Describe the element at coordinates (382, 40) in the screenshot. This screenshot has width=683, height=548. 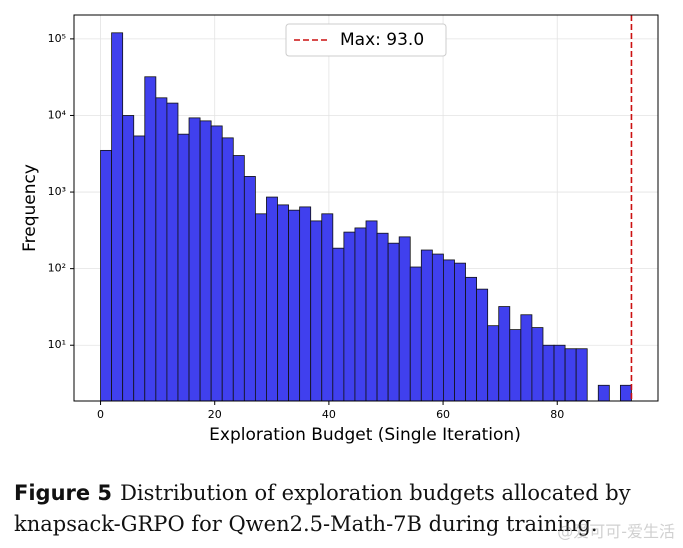
I see `legend-label: Max: 93.0` at that location.